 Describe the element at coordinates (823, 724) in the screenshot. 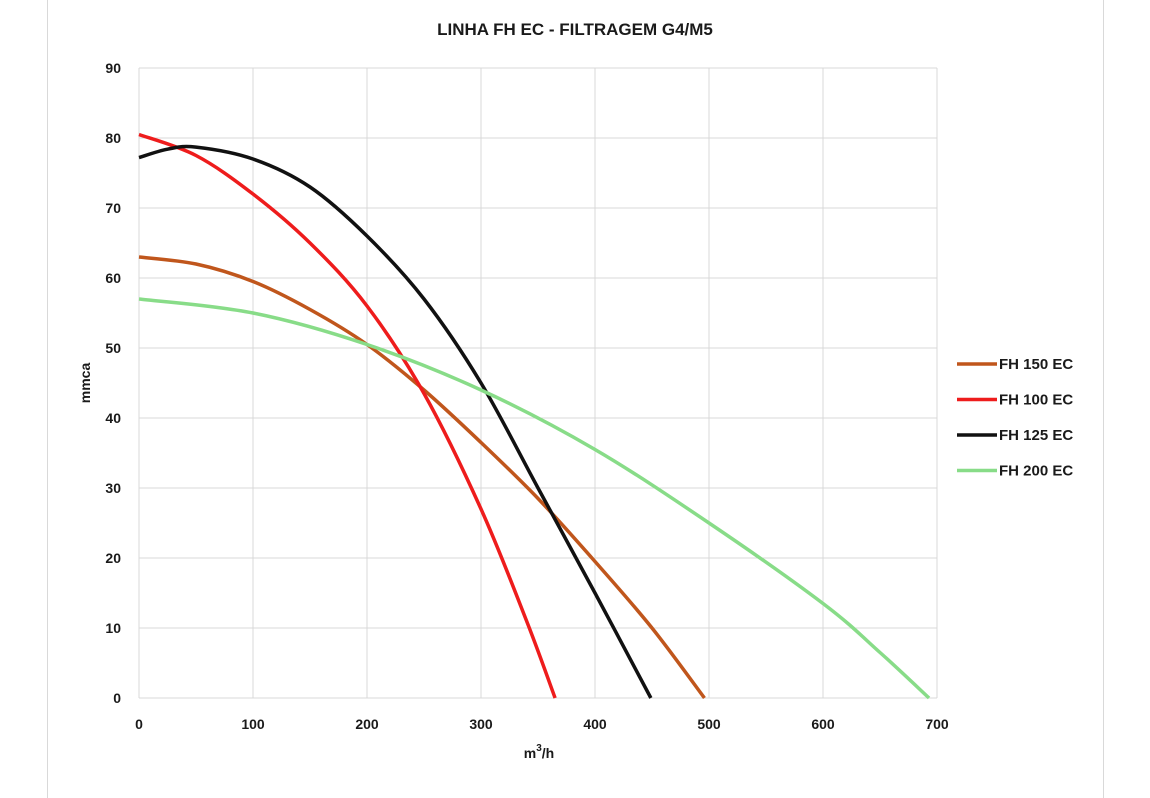

I see `x-tick-label: 600` at that location.